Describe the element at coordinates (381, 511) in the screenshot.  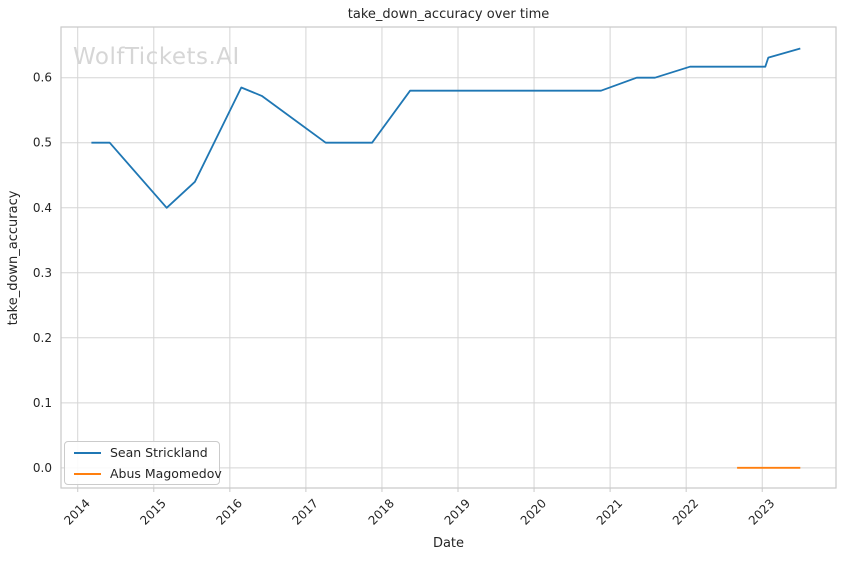
I see `x-tick-label: 2018` at that location.